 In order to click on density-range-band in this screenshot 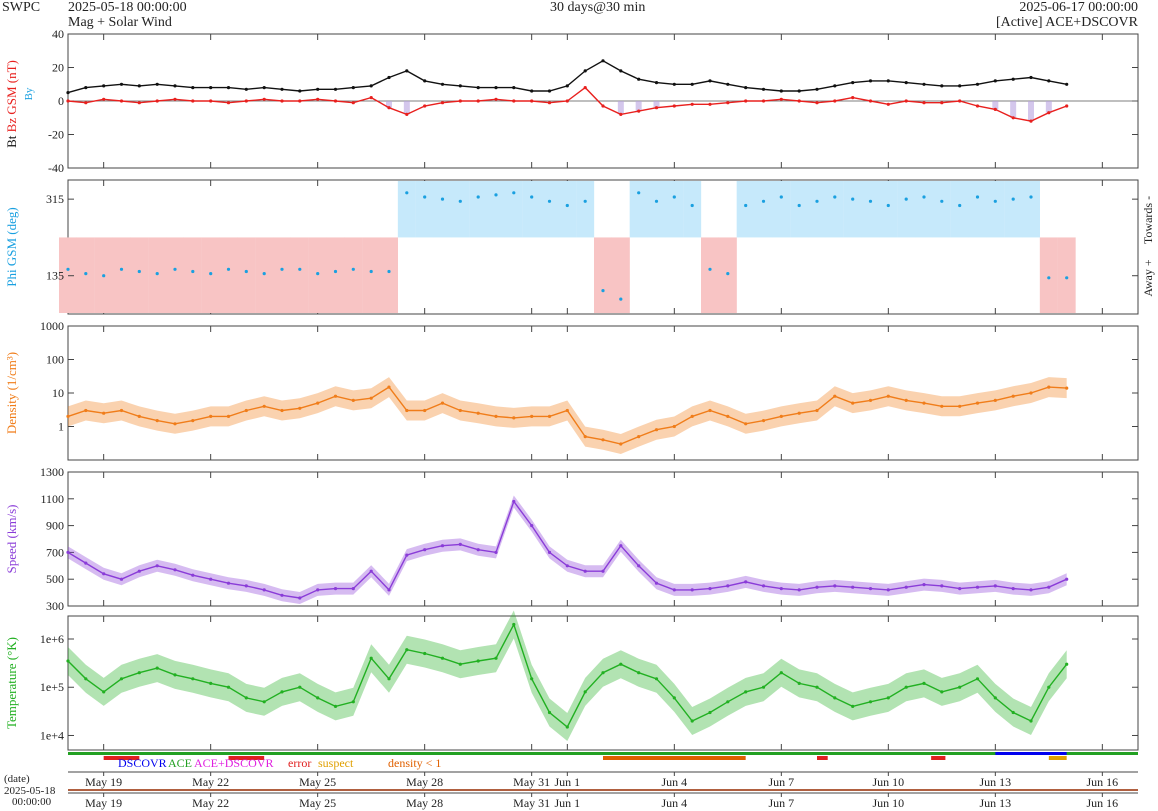, I will do `click(567, 415)`.